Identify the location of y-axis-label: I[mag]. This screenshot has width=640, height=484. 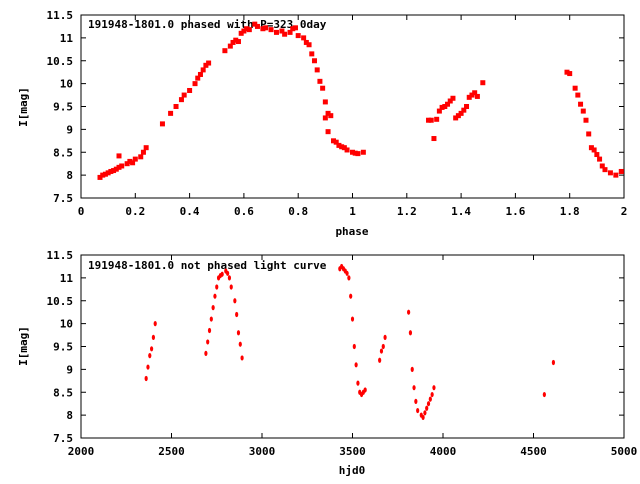
(23, 346).